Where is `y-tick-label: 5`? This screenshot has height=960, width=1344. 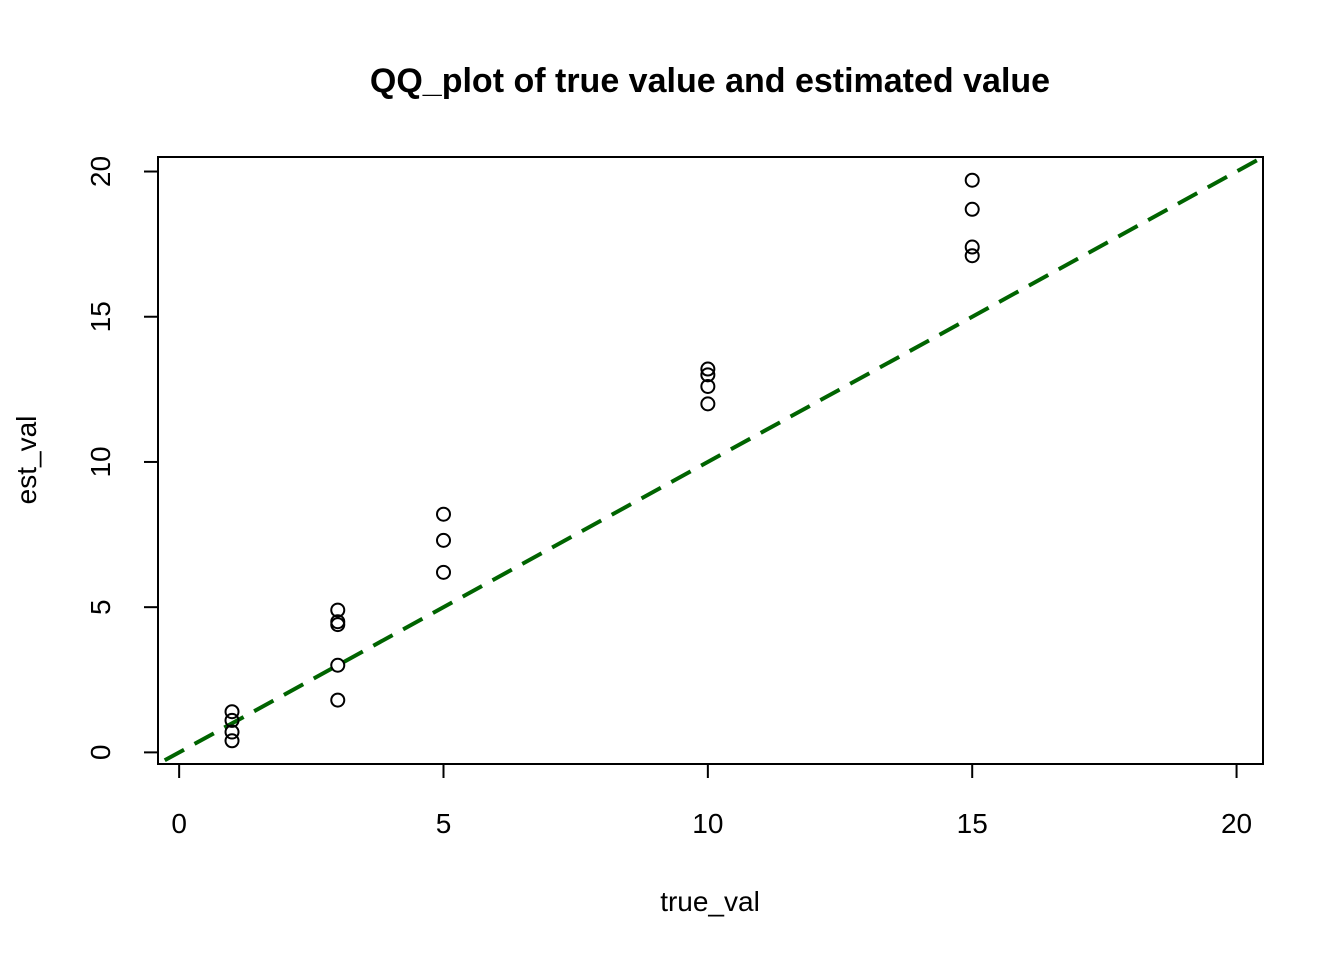 y-tick-label: 5 is located at coordinates (100, 607).